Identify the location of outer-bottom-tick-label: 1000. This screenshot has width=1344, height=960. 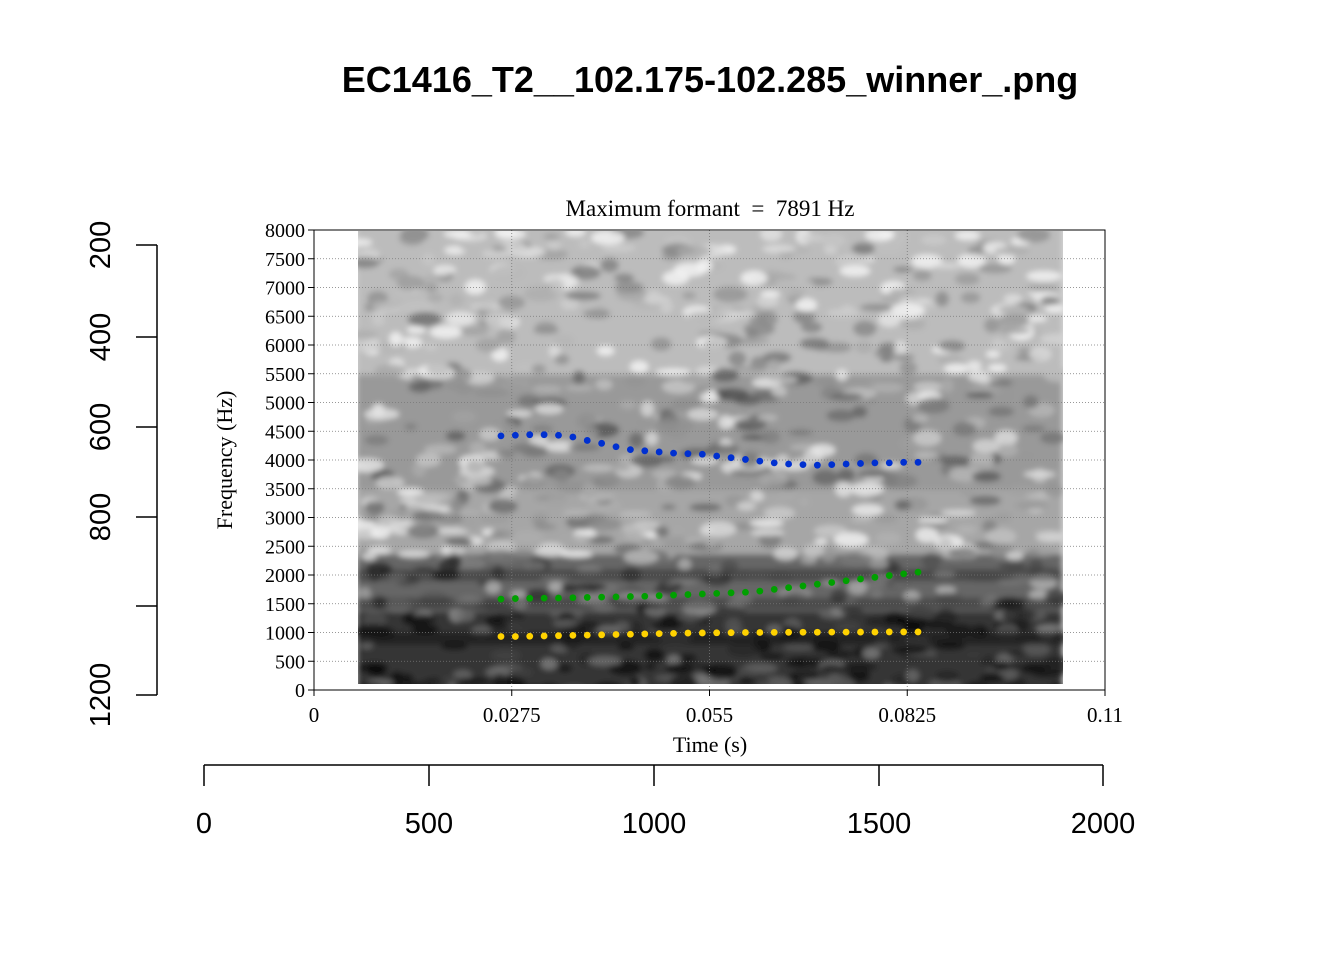
(654, 824).